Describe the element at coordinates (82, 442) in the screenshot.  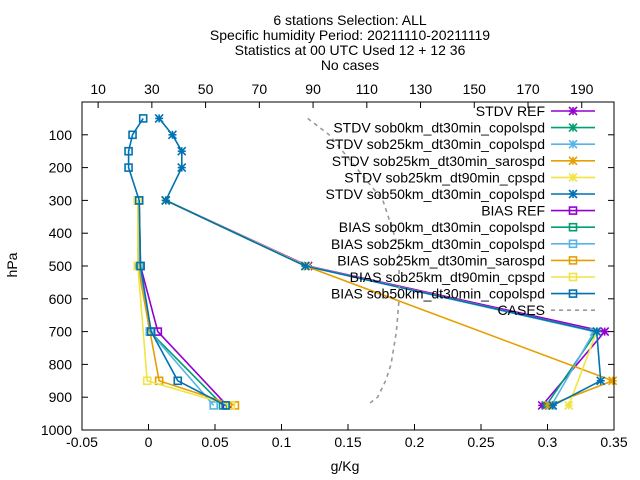
I see `x-tick-label-0: -0.05` at that location.